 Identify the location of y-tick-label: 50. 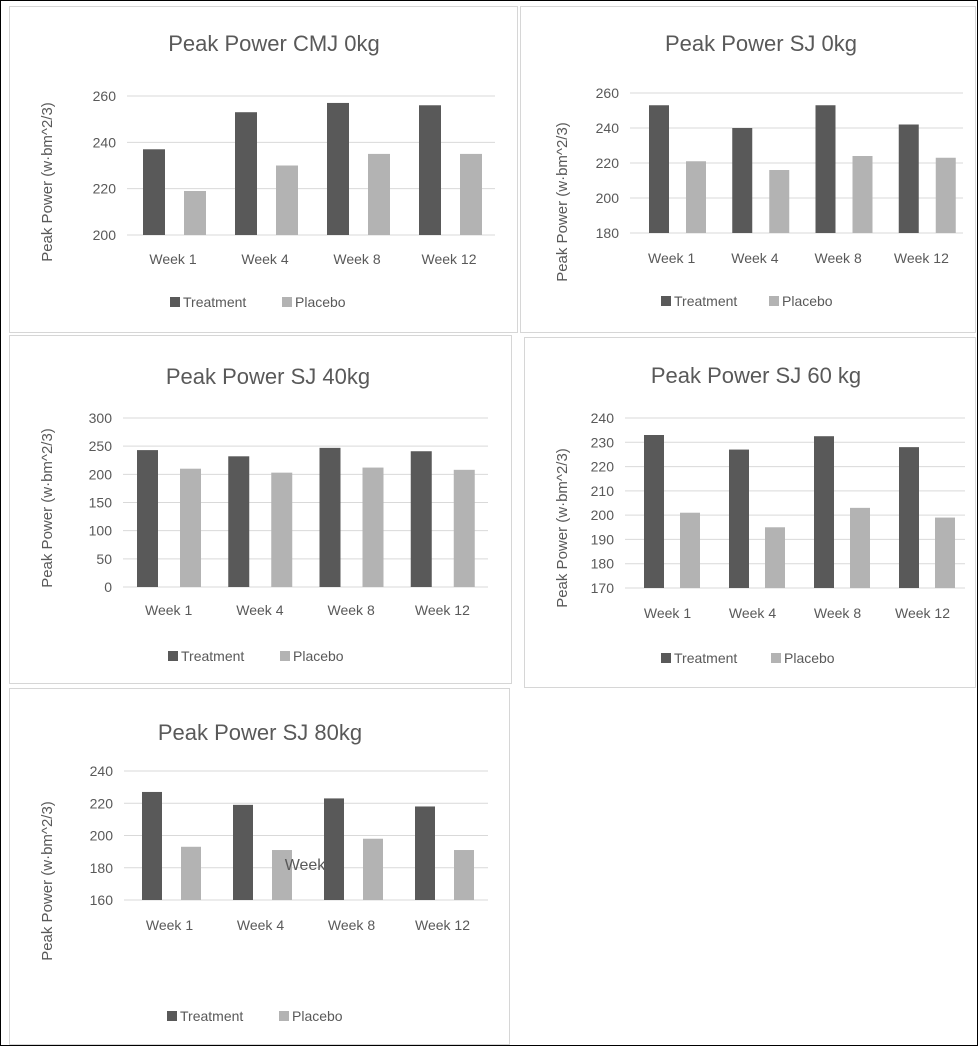
(104, 559).